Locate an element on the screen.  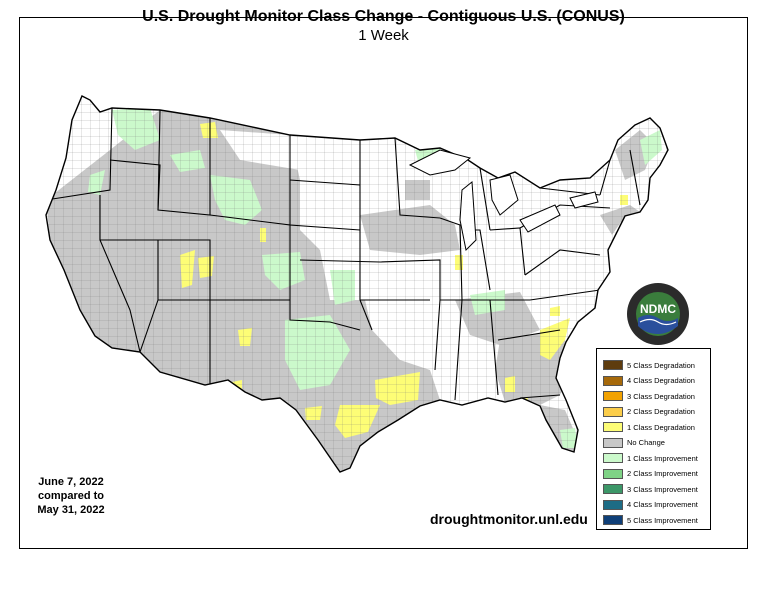
comparison-dates: June 7, 2022 compared to May 31, 2022 is located at coordinates (71, 496).